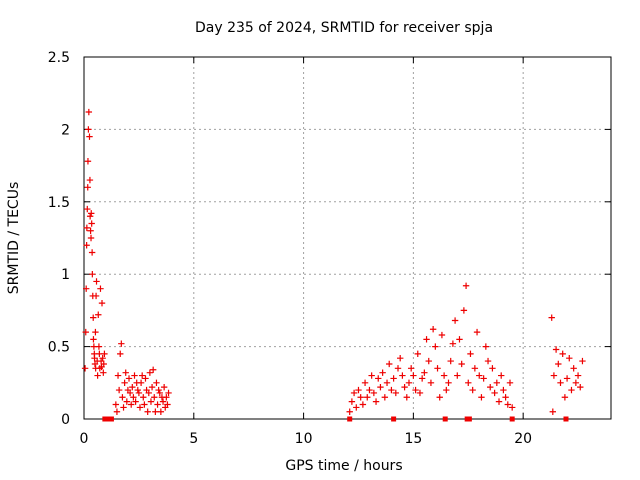  I want to click on x-tick-label: 15, so click(413, 439).